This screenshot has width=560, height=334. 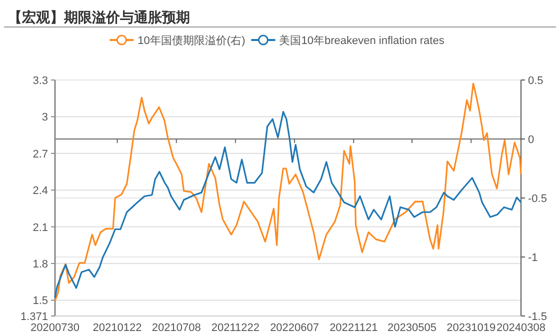 I want to click on x-tick-label: 20231019, so click(x=471, y=328).